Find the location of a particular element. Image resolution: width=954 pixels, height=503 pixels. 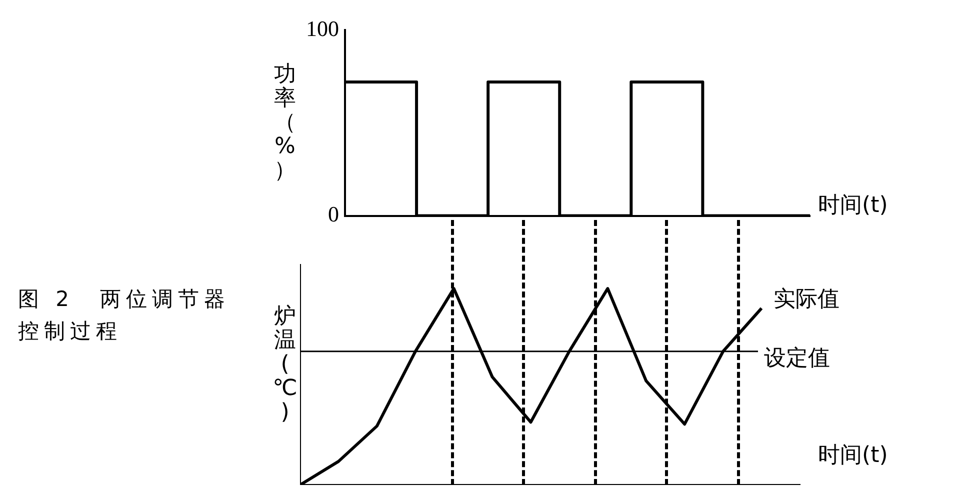

series-label: 实际值 is located at coordinates (807, 299).